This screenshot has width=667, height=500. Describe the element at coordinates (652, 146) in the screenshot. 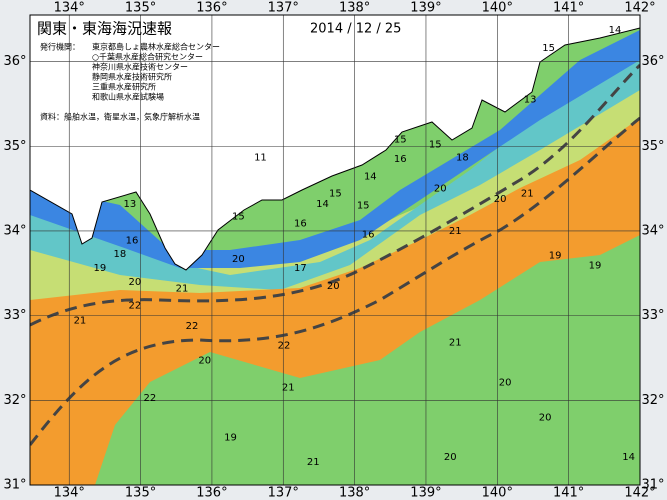

I see `lat-label-right: 35°` at that location.